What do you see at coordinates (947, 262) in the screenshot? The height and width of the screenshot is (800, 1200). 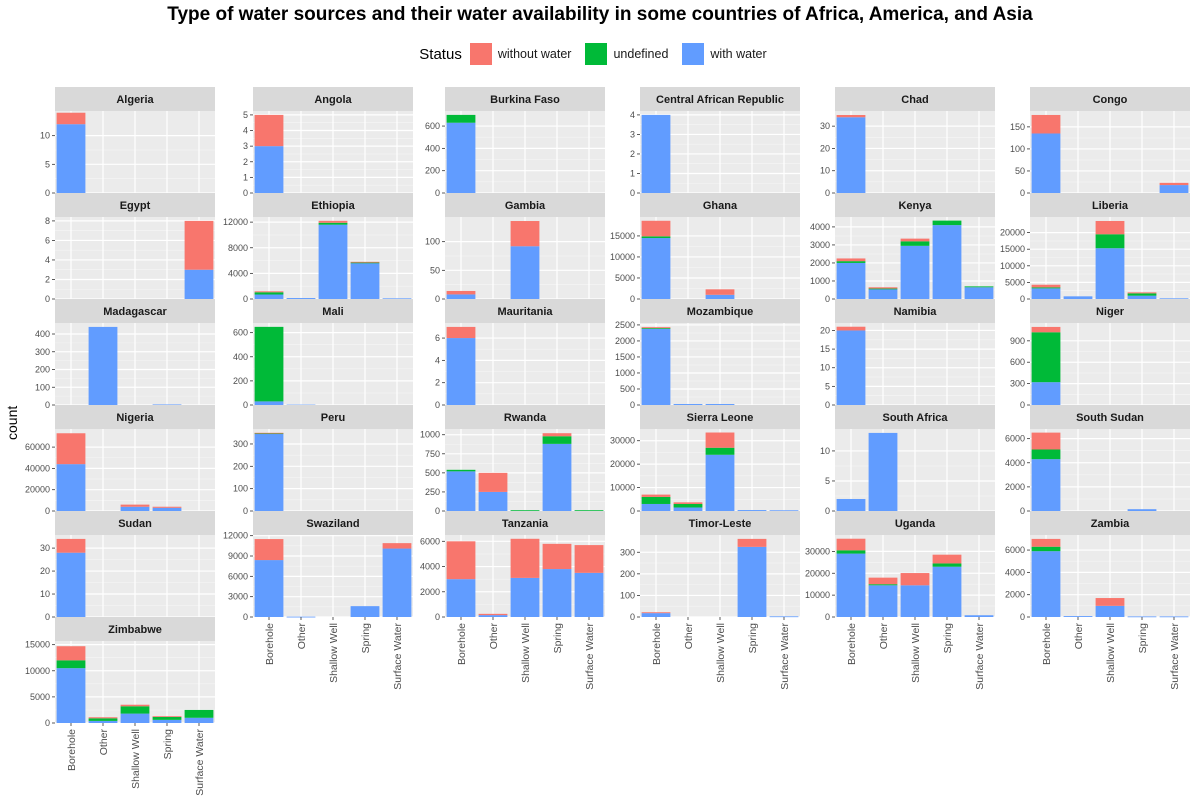 I see `bar-kenya-spring-with-water` at bounding box center [947, 262].